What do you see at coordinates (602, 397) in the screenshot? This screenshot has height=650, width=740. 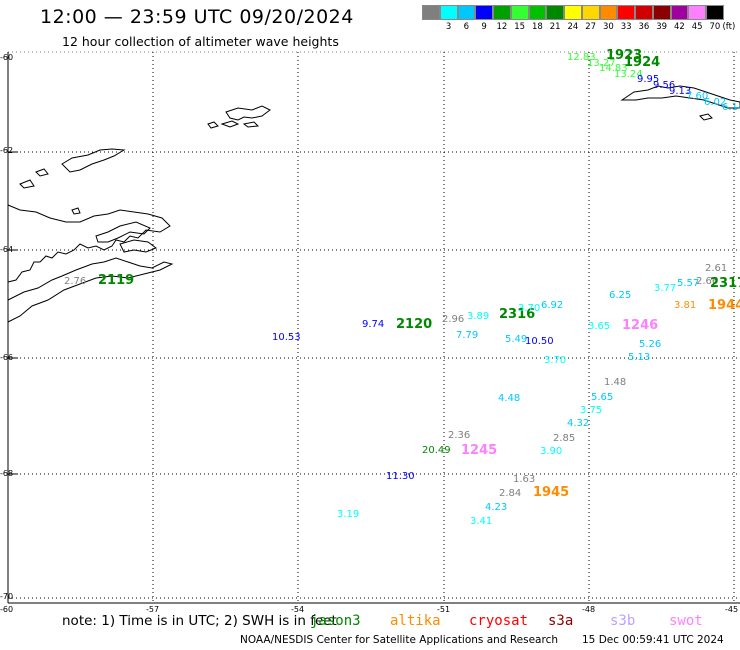 I see `wave-height-label: 5.65` at bounding box center [602, 397].